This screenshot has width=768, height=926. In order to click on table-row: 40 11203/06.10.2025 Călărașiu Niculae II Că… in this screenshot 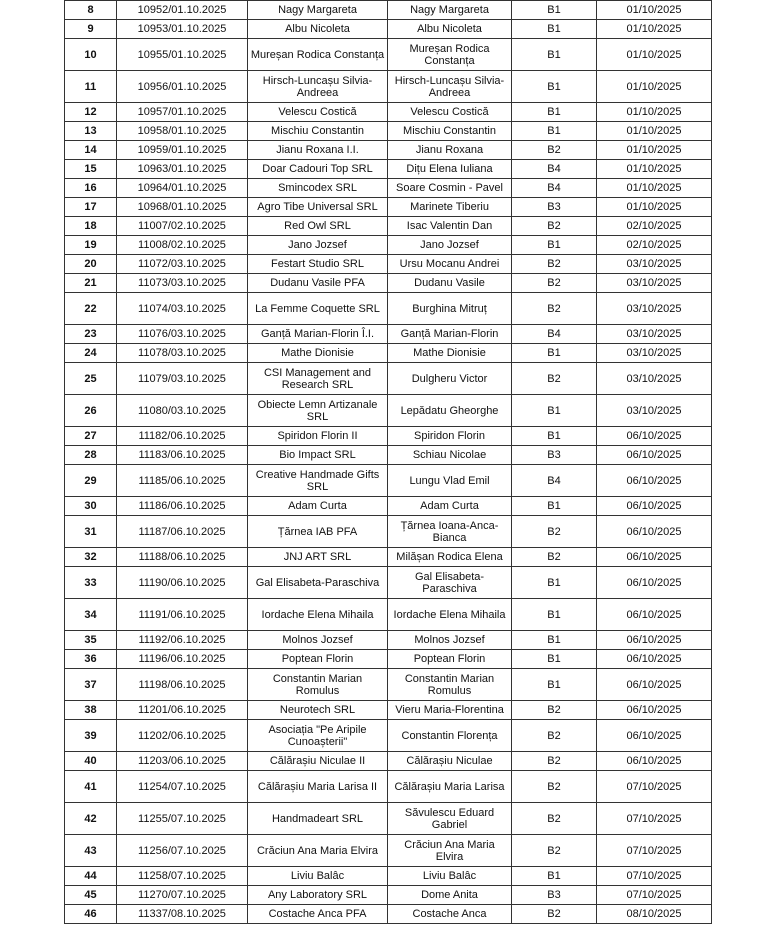, I will do `click(388, 761)`.